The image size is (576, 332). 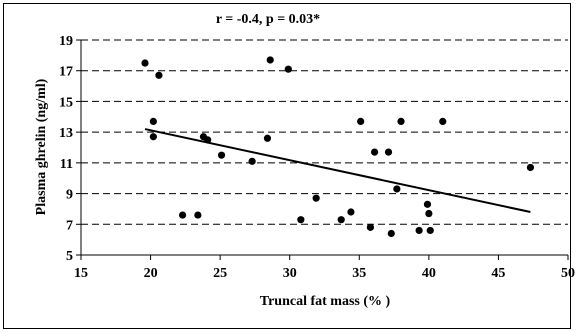 I want to click on y-tick-label-11: 11, so click(x=66, y=164).